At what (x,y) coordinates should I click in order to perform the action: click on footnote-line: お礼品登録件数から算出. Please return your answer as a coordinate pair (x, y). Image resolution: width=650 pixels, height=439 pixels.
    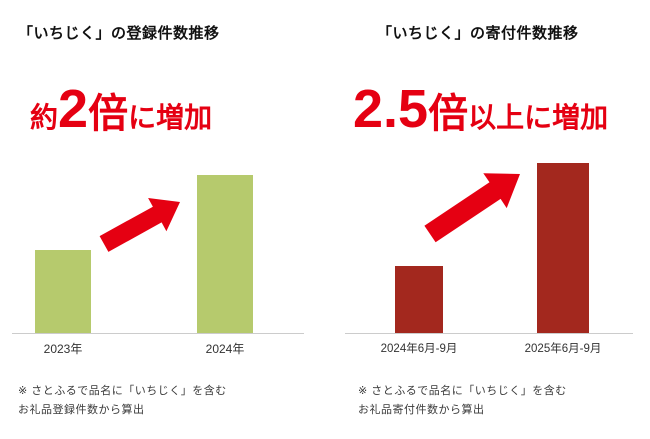
    Looking at the image, I should click on (81, 410).